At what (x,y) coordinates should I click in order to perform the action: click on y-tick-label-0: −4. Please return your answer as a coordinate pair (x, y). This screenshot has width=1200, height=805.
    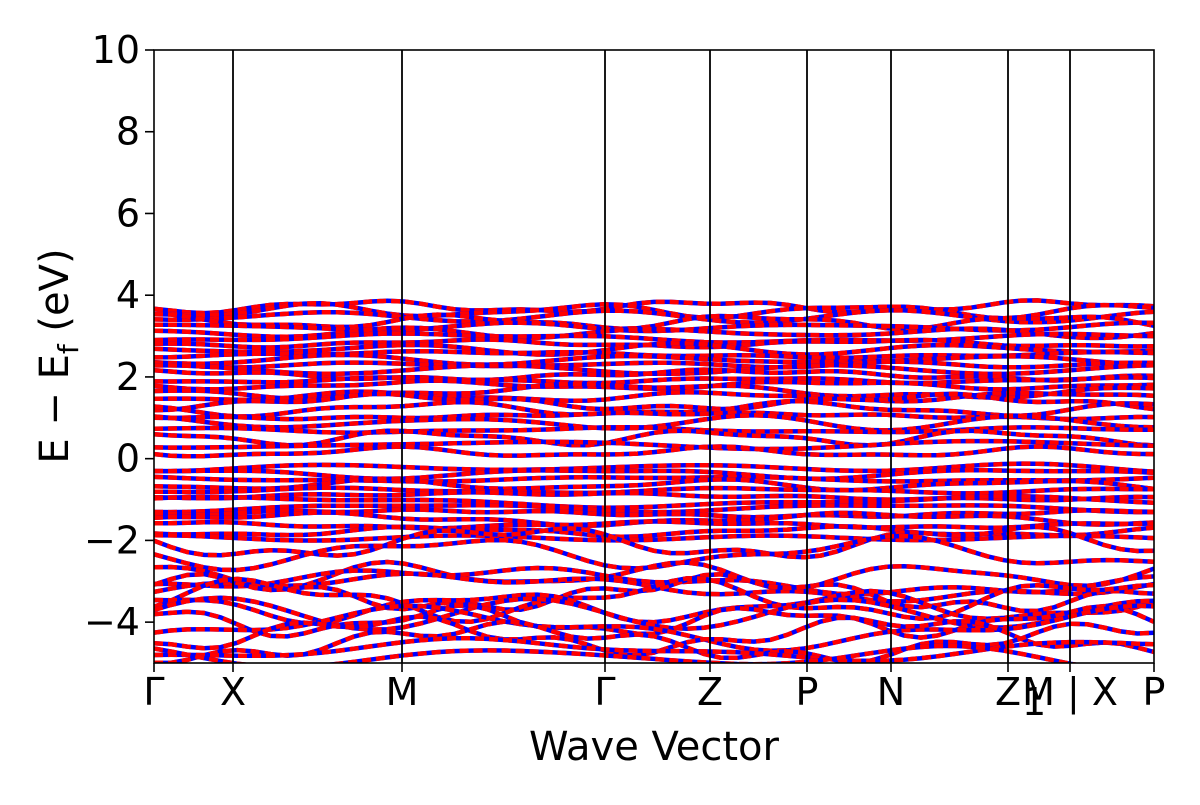
    Looking at the image, I should click on (112, 622).